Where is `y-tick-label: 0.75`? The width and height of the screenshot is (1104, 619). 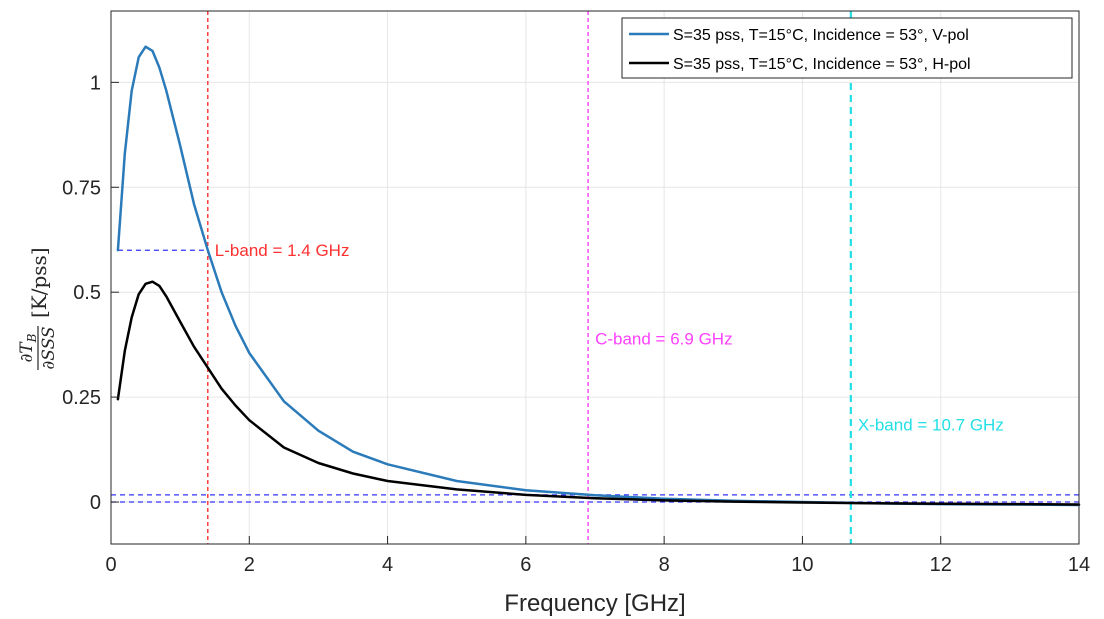 y-tick-label: 0.75 is located at coordinates (81, 188).